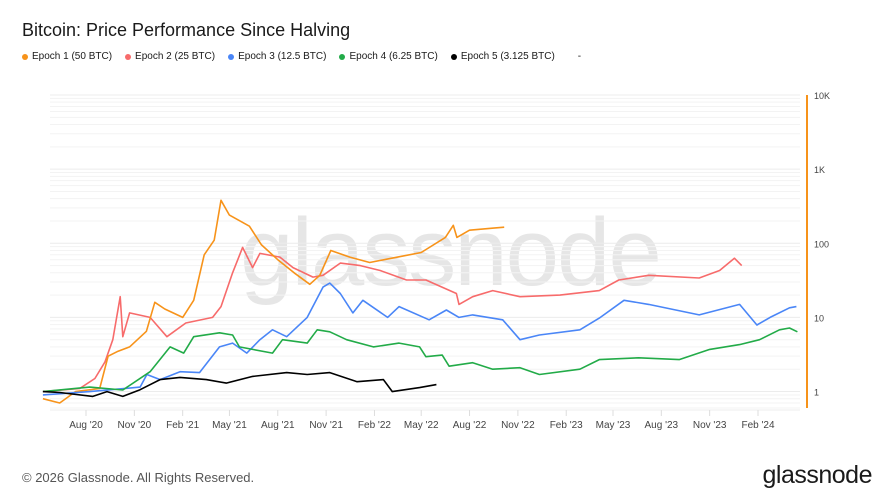 The image size is (896, 504). I want to click on x-tick-label: Feb '23, so click(566, 425).